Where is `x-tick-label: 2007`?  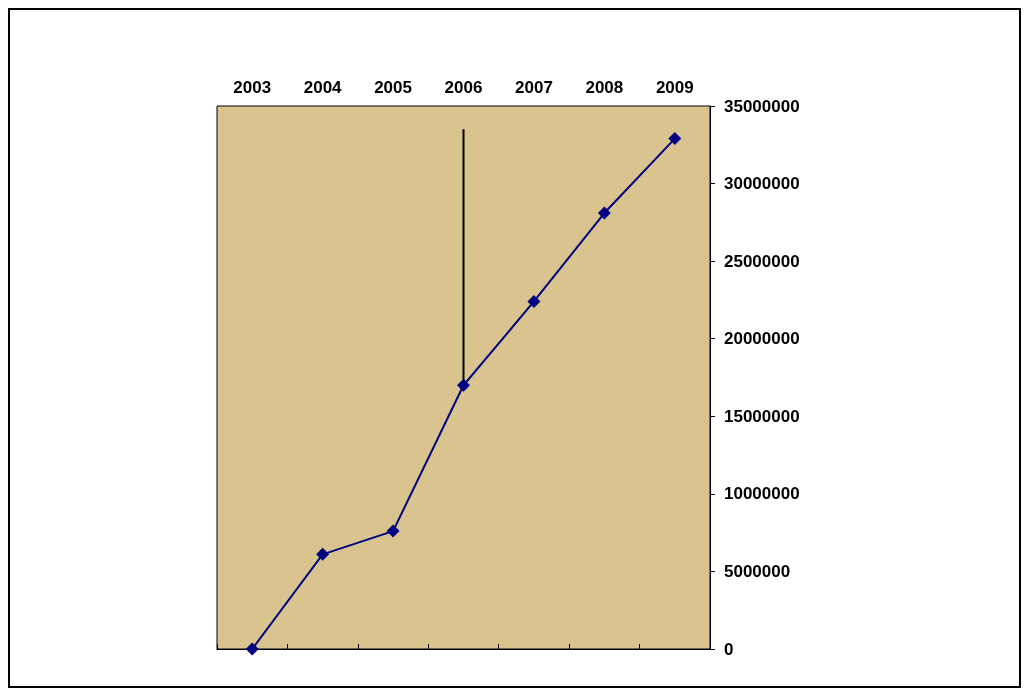 x-tick-label: 2007 is located at coordinates (534, 87).